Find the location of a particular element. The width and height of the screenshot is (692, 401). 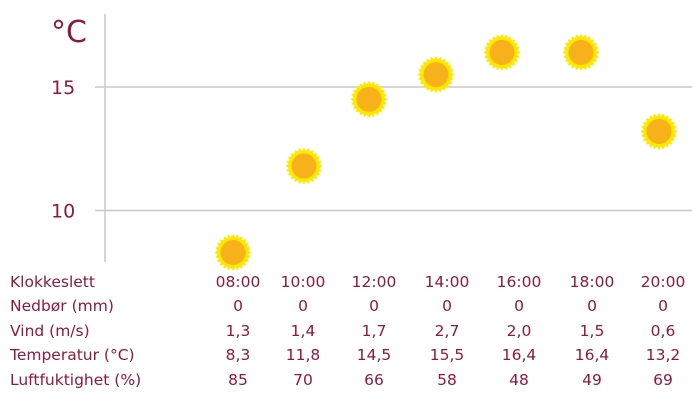

table-cell: 69 is located at coordinates (663, 379).